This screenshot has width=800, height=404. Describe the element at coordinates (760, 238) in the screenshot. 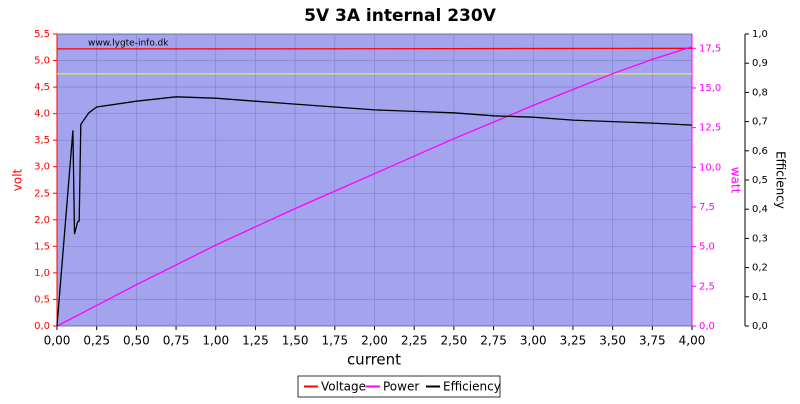

I see `y3-tick-label: 0,3` at that location.